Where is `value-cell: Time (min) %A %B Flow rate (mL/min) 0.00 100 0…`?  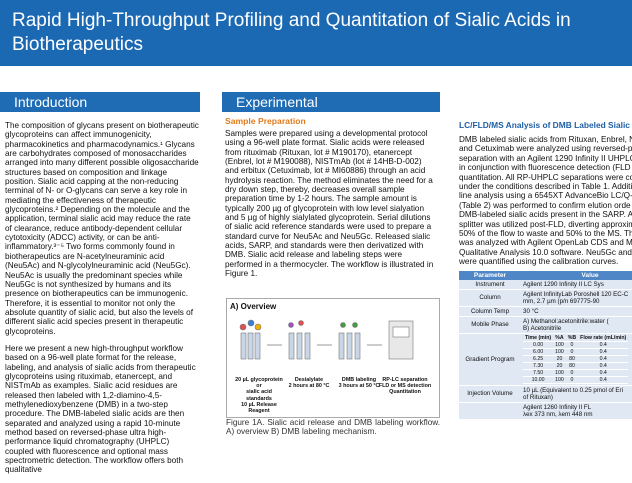
value-cell: Time (min) %A %B Flow rate (mL/min) 0.00 100 0… is located at coordinates (576, 359).